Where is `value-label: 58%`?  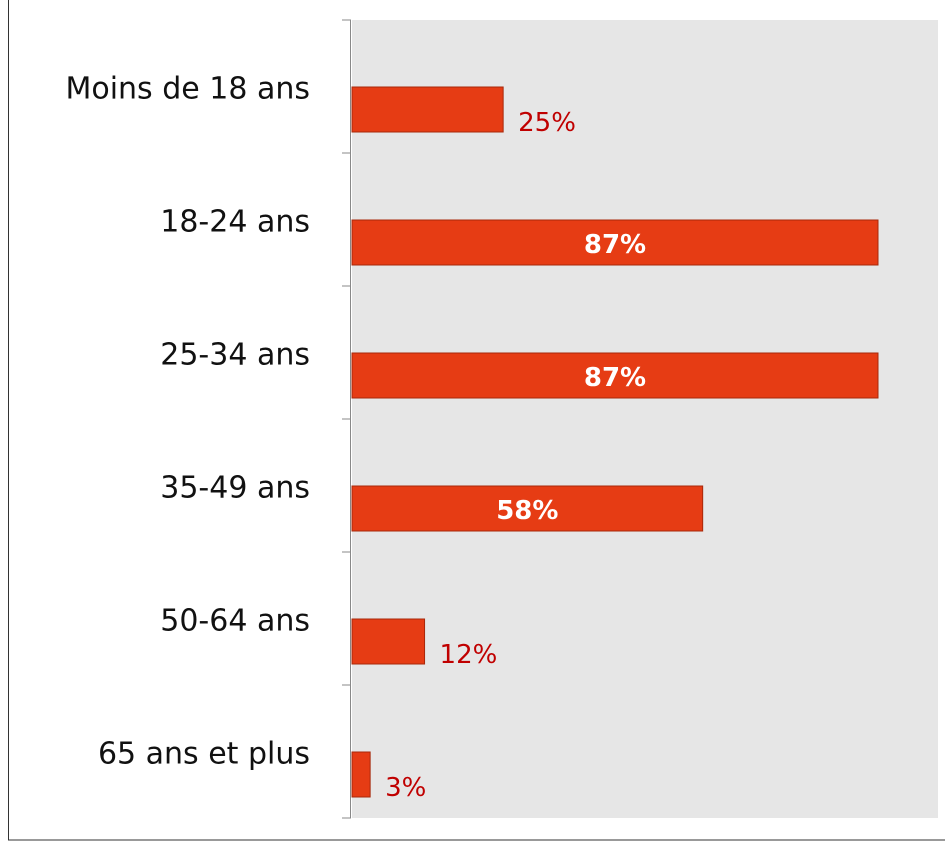 value-label: 58% is located at coordinates (527, 511).